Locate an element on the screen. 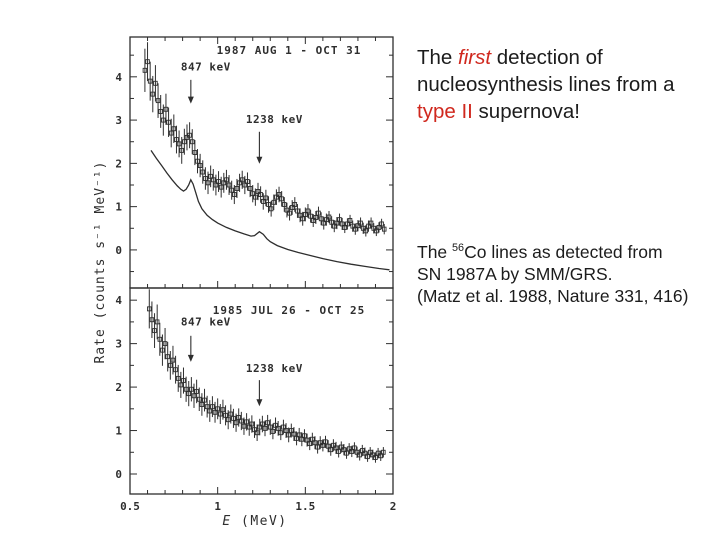 The height and width of the screenshot is (540, 720). panel-title: 1987 AUG 1 - OCT 31 is located at coordinates (289, 50).